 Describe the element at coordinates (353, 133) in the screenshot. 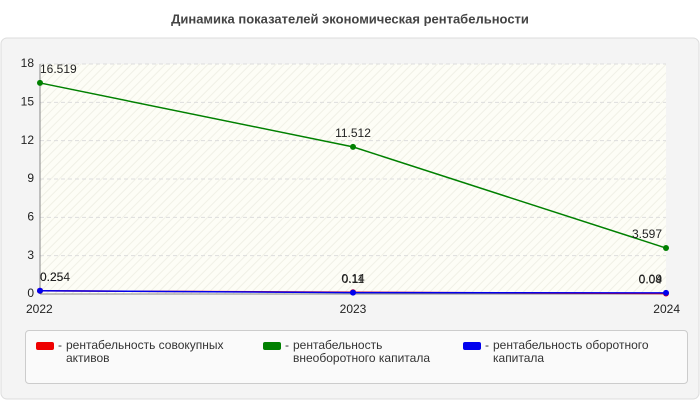

I see `value-label: 11.512` at that location.